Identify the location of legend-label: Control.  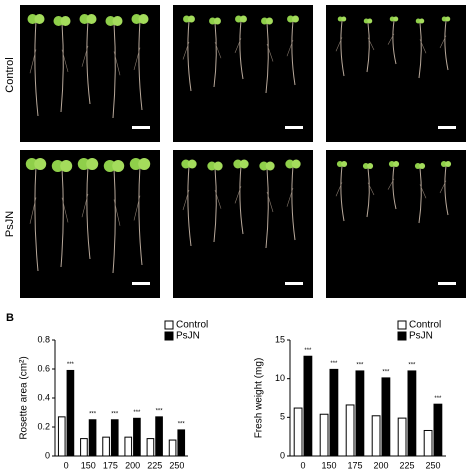
(425, 325).